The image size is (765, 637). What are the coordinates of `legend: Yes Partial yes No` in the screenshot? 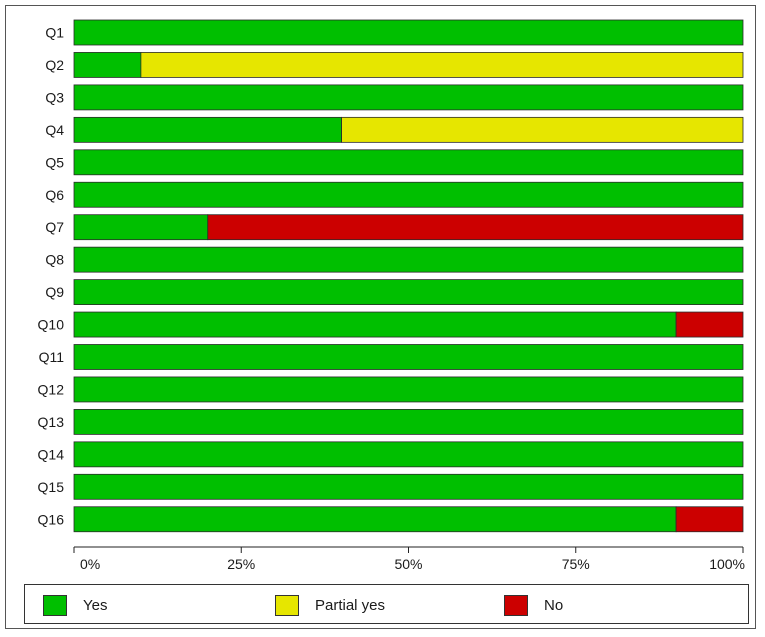 It's located at (386, 604).